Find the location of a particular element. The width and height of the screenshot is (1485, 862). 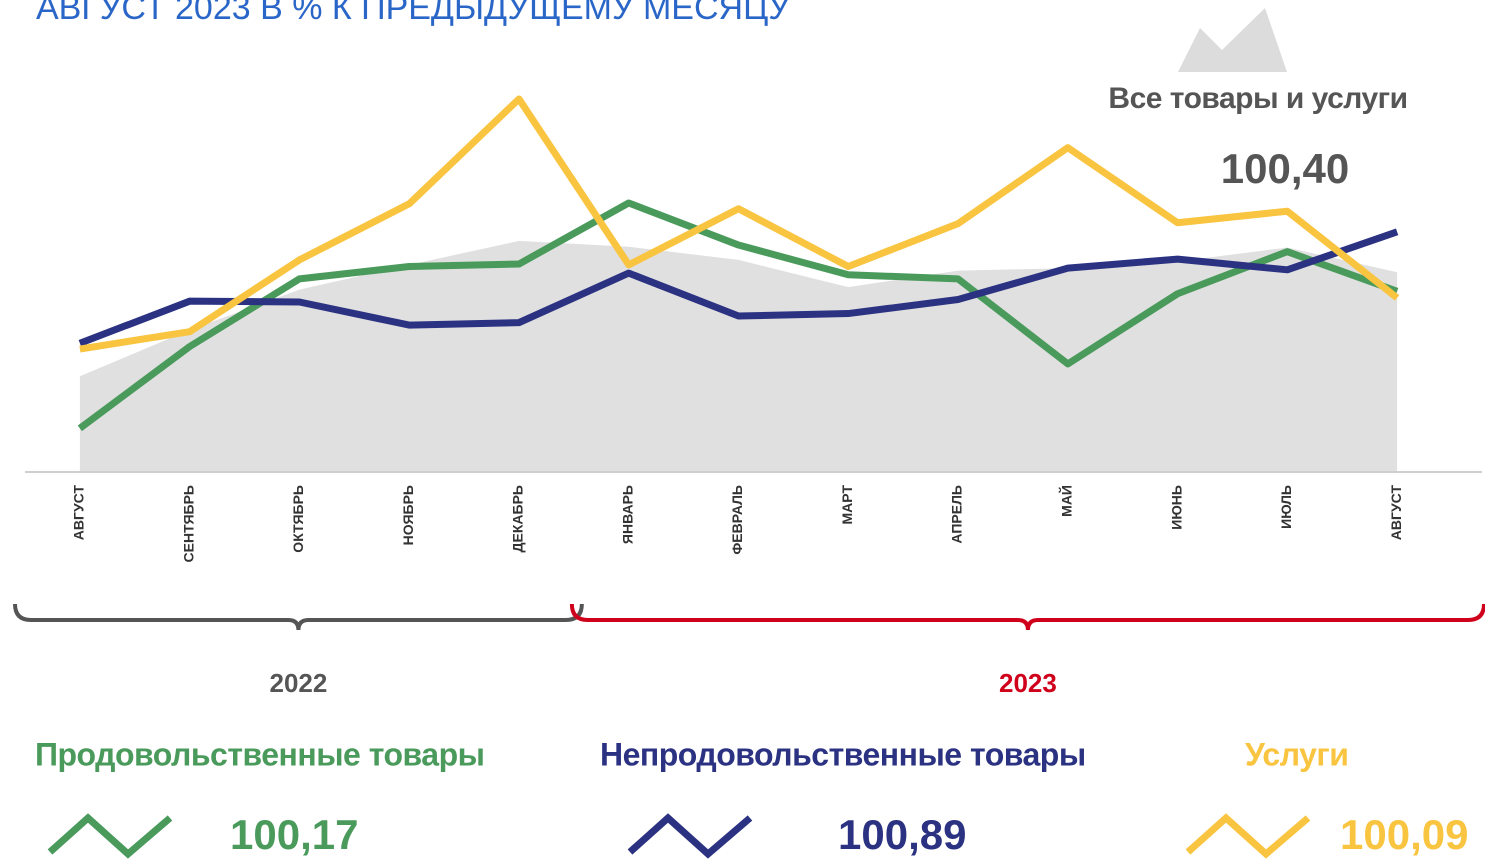

x-tick-label: МАРТ is located at coordinates (847, 505).